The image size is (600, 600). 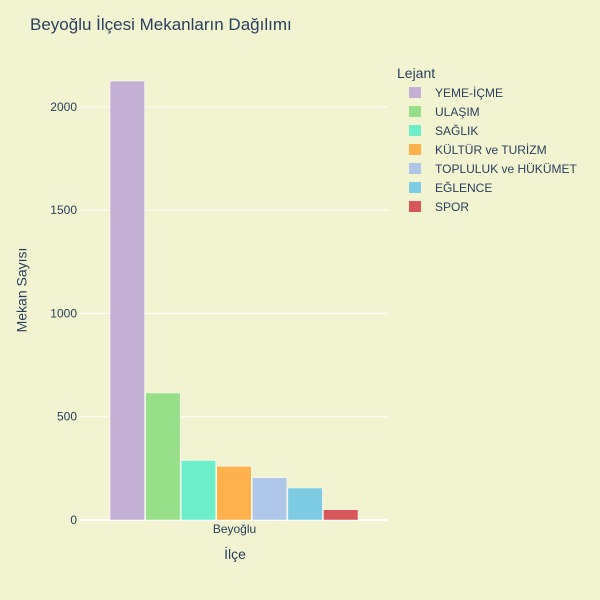 What do you see at coordinates (63, 210) in the screenshot?
I see `y-tick-label: 1500` at bounding box center [63, 210].